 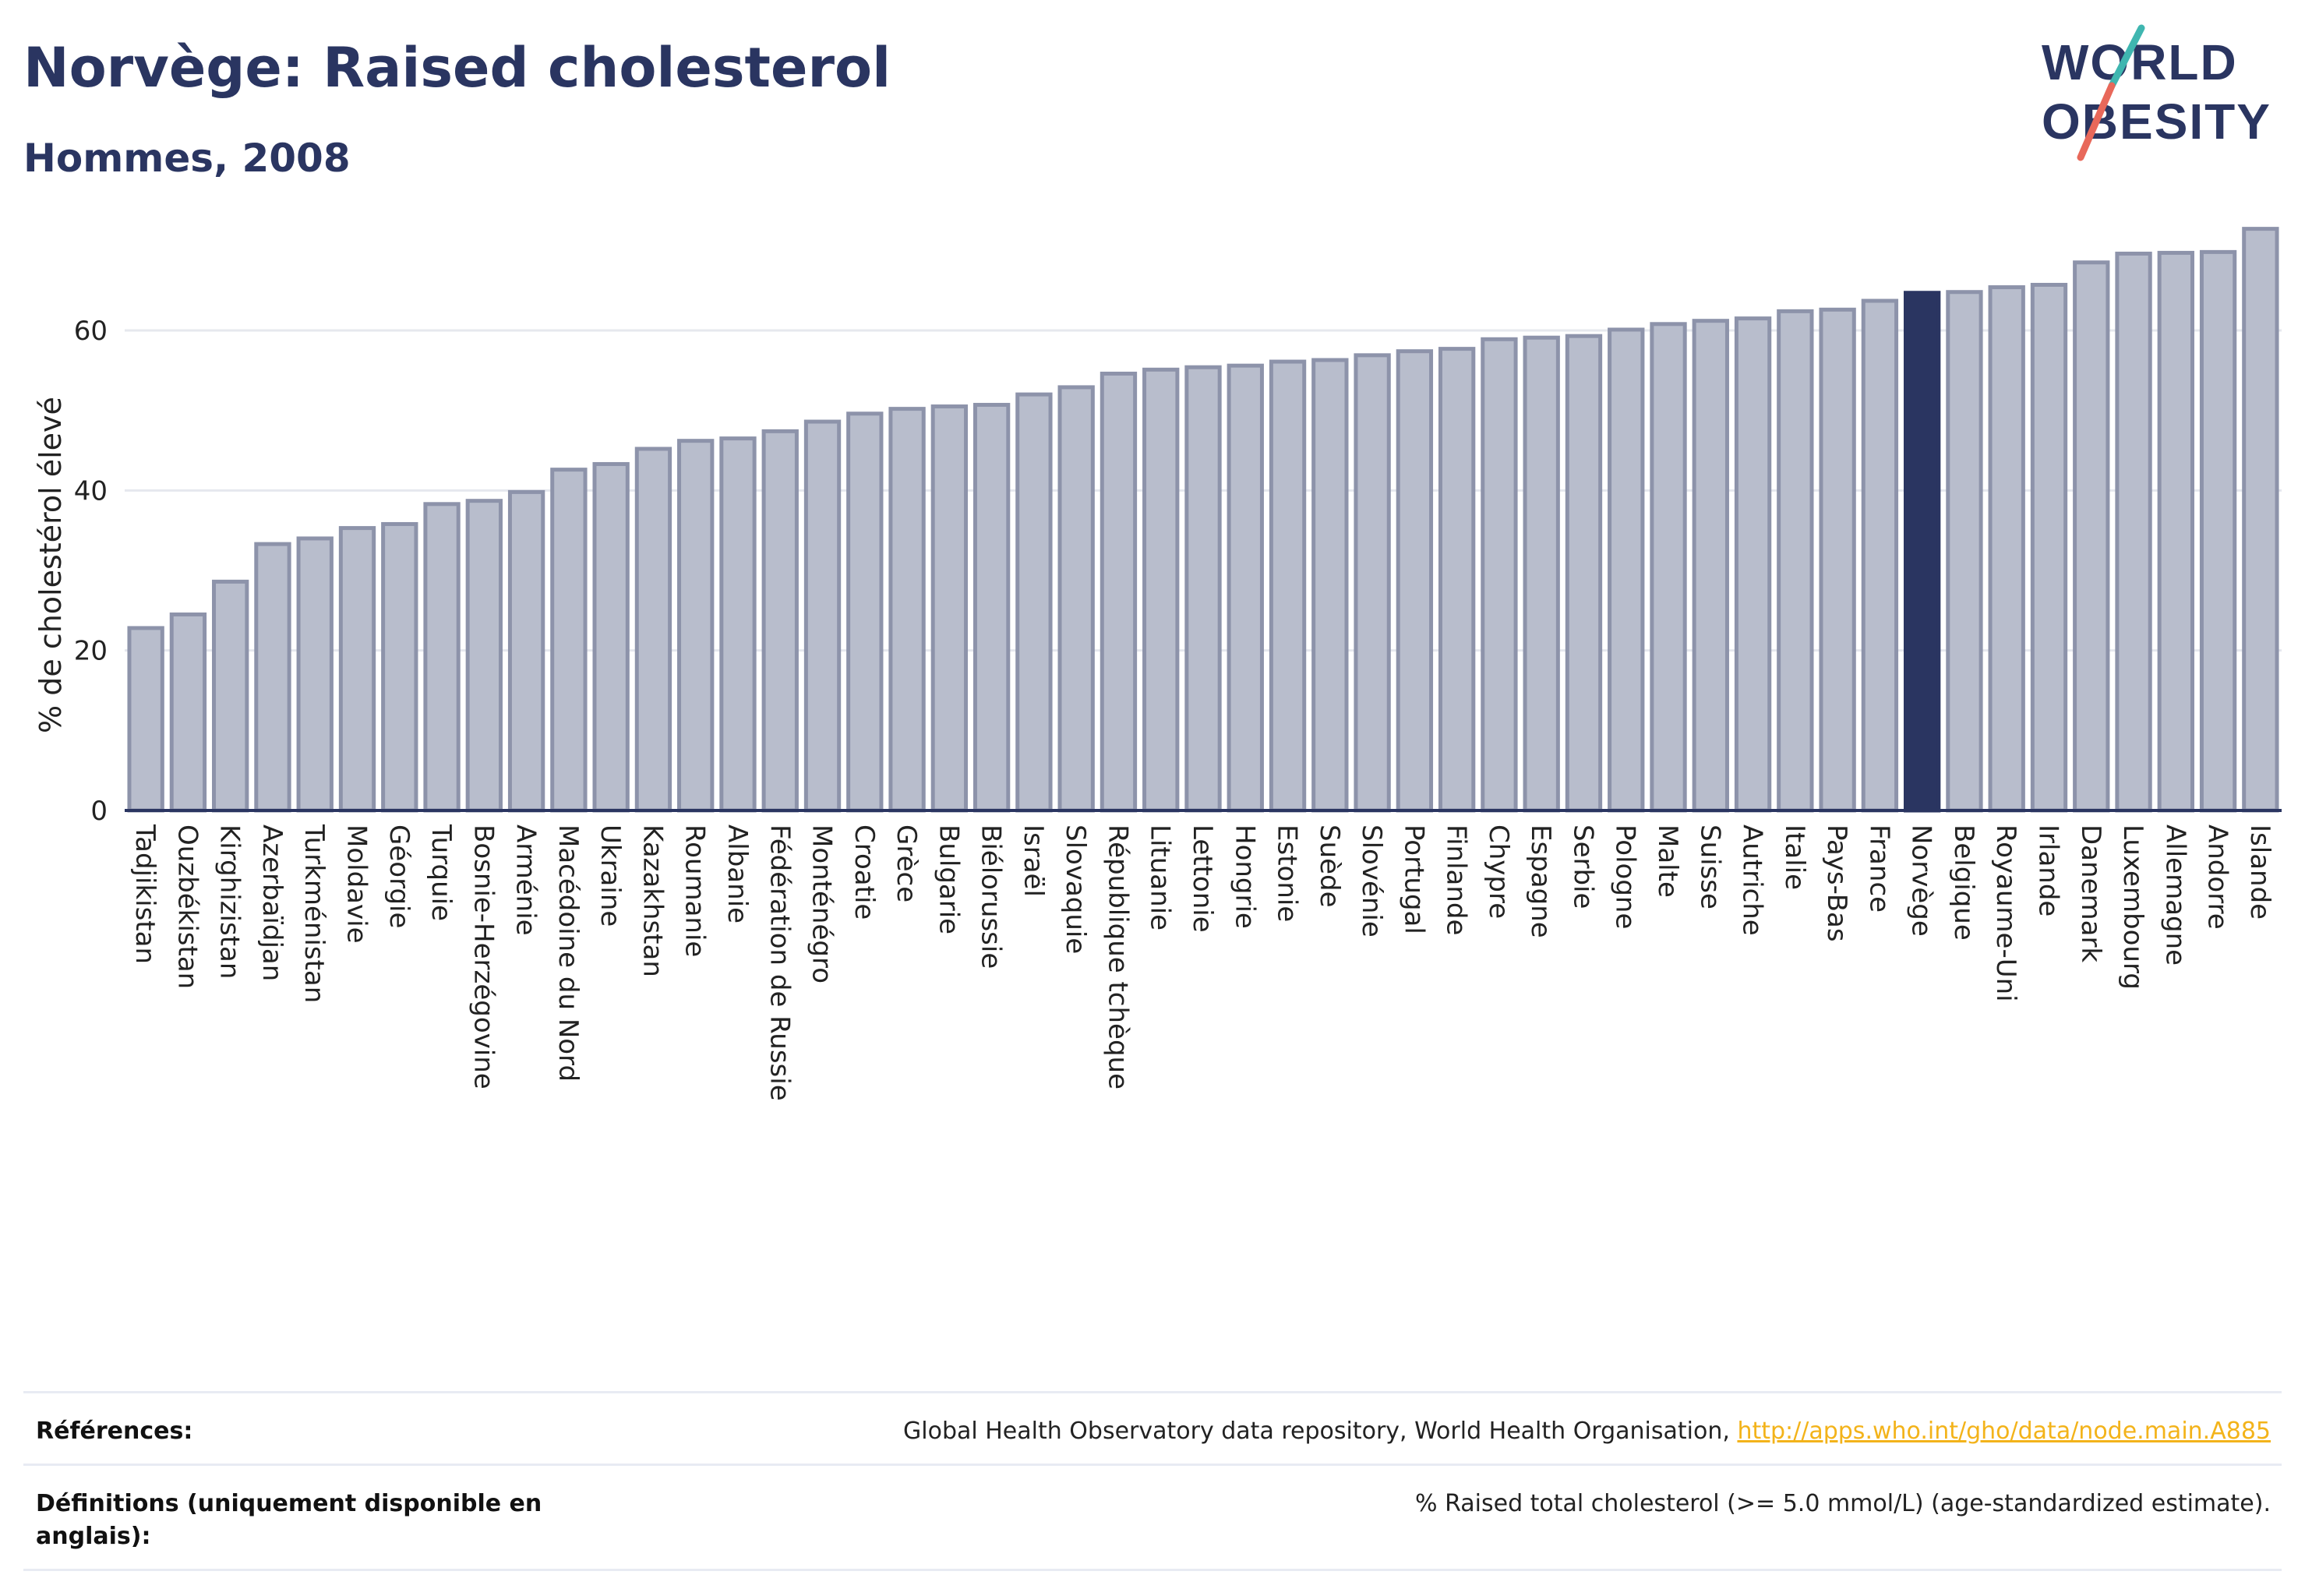 What do you see at coordinates (441, 872) in the screenshot?
I see `x-tick-label: Turquie` at bounding box center [441, 872].